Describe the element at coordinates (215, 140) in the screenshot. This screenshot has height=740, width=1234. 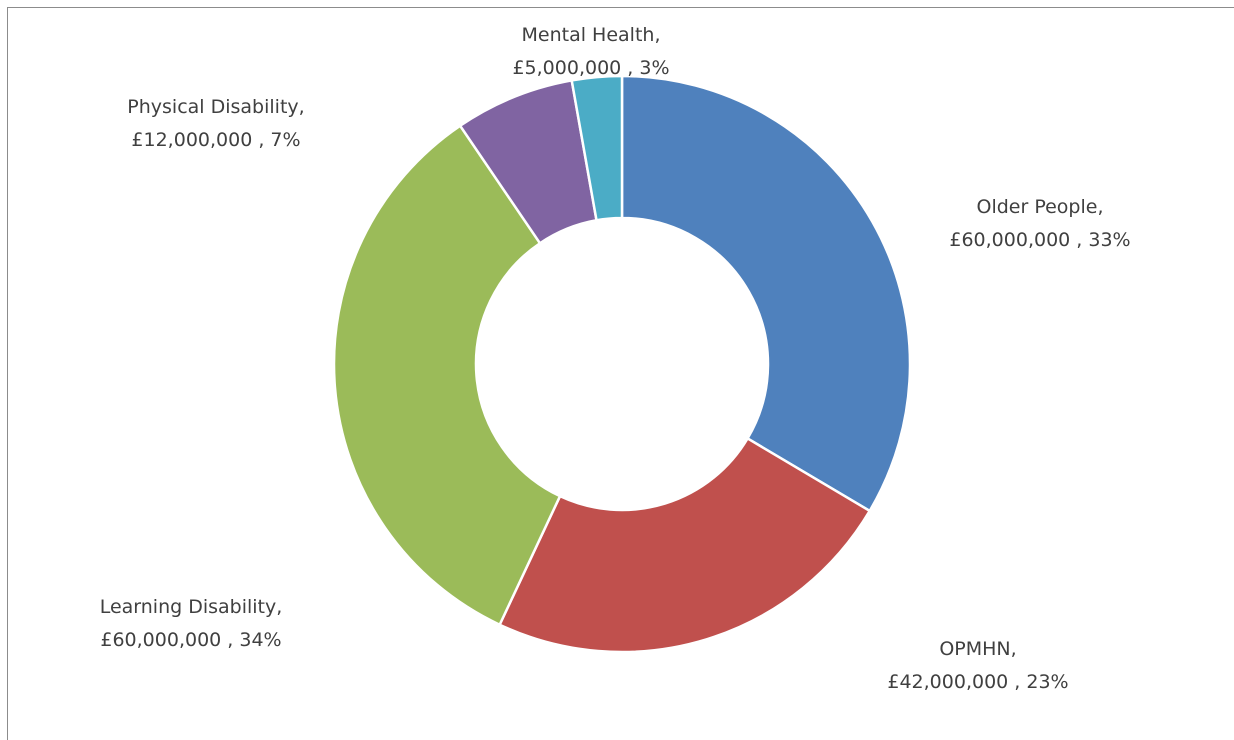
I see `data-label-physical-disability-value: £12,000,000 , 7%` at that location.